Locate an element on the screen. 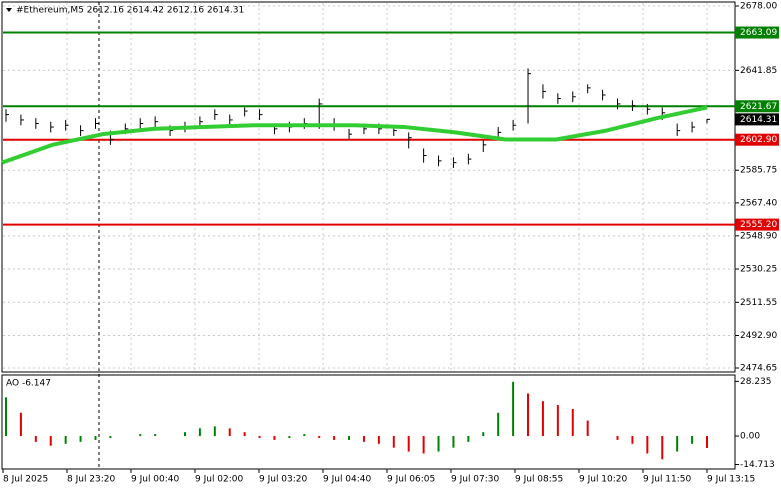 Image resolution: width=781 pixels, height=489 pixels. level-label: 2663.09 is located at coordinates (758, 33).